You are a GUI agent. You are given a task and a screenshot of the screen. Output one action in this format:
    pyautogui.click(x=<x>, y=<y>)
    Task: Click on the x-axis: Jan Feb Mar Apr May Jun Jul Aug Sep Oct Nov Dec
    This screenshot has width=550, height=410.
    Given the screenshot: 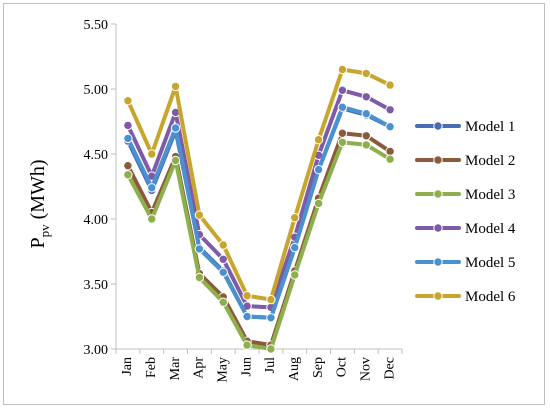 What is the action you would take?
    pyautogui.click(x=259, y=365)
    